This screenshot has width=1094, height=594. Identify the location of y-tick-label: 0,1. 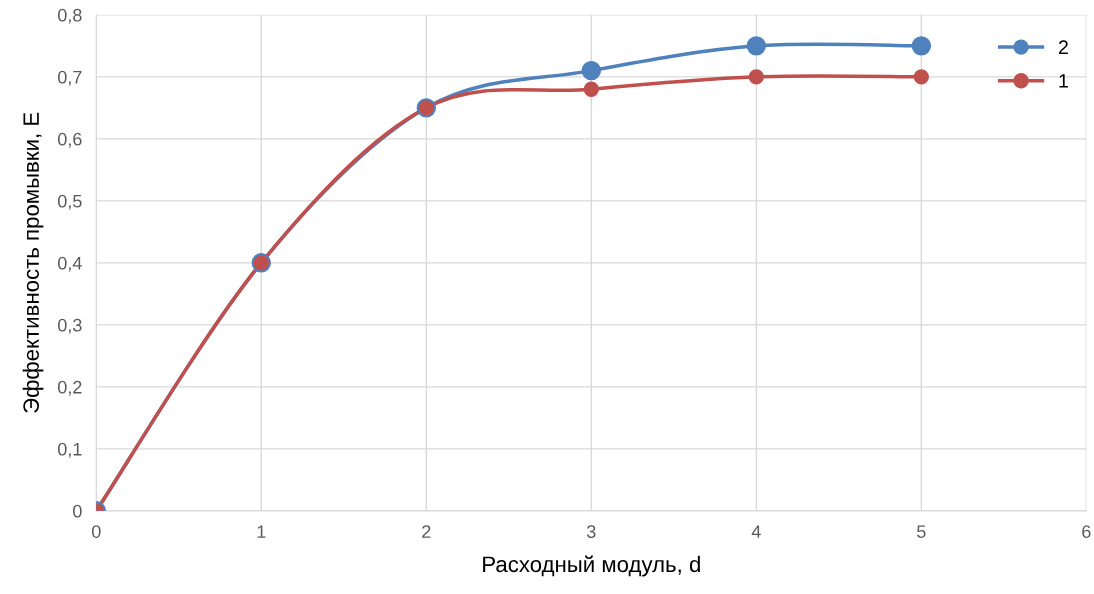
(69, 450).